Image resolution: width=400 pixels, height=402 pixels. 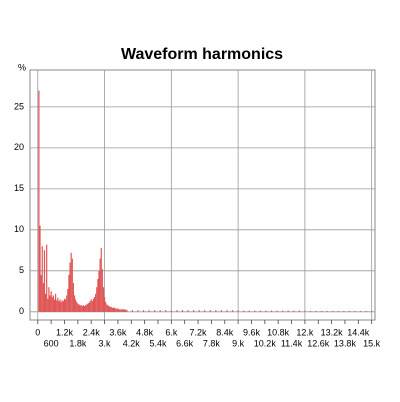 What do you see at coordinates (21, 270) in the screenshot?
I see `y-tick-label: 5` at bounding box center [21, 270].